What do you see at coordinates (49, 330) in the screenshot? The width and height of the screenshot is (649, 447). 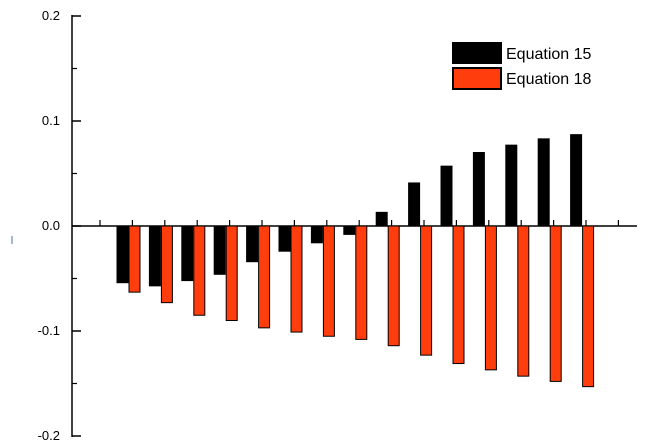 I see `y-tick-label: -0.1` at bounding box center [49, 330].